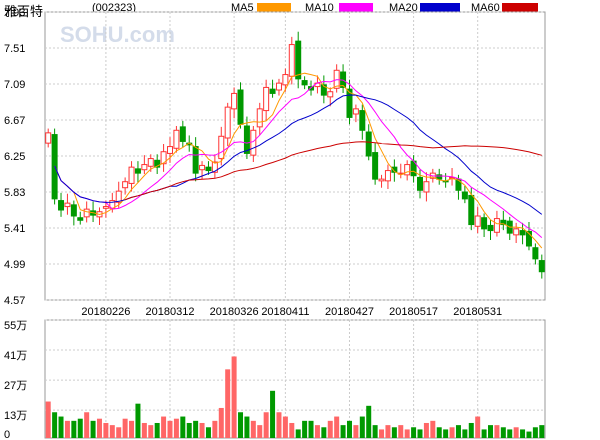 The image size is (600, 440). What do you see at coordinates (242, 8) in the screenshot?
I see `legend-ma5-label: MA5` at bounding box center [242, 8].